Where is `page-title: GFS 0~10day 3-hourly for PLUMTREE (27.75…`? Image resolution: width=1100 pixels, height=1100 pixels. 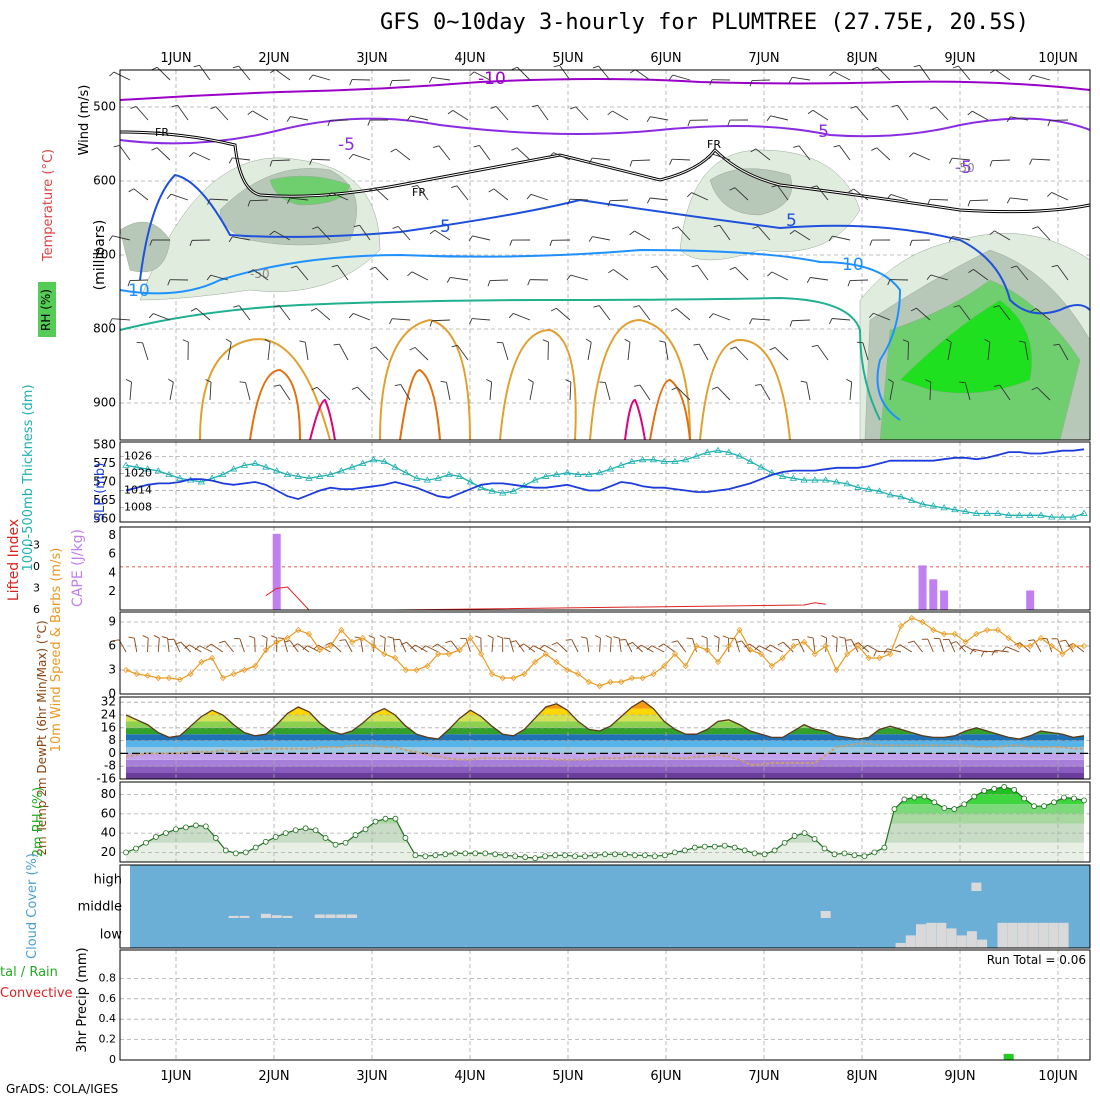
page-title: GFS 0~10day 3-hourly for PLUMTREE (27.75… is located at coordinates (705, 22).